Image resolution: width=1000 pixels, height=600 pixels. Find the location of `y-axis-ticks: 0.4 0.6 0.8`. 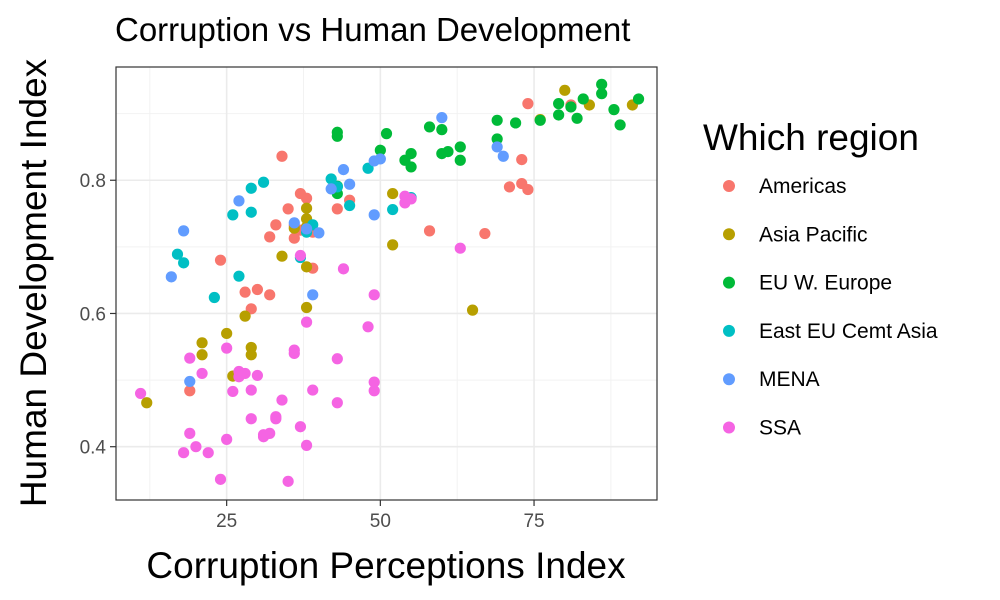

y-axis-ticks: 0.4 0.6 0.8 is located at coordinates (98, 315).